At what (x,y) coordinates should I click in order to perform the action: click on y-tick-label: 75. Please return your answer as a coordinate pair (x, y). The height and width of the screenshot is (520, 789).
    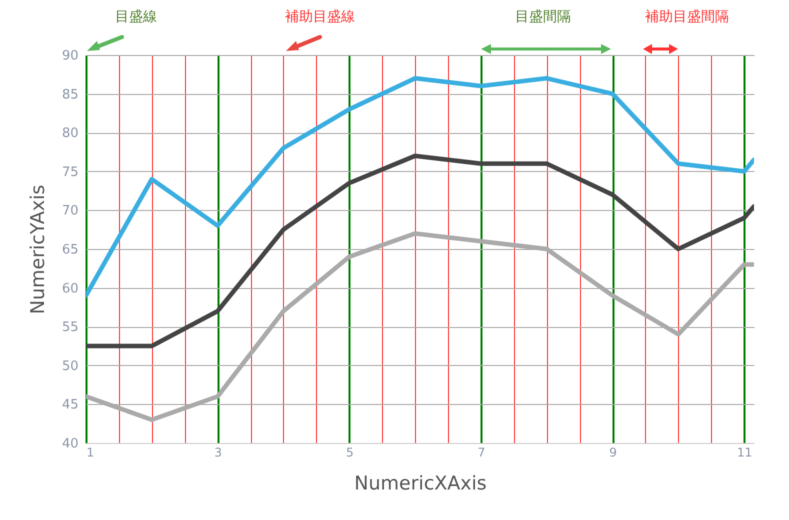
    Looking at the image, I should click on (70, 172).